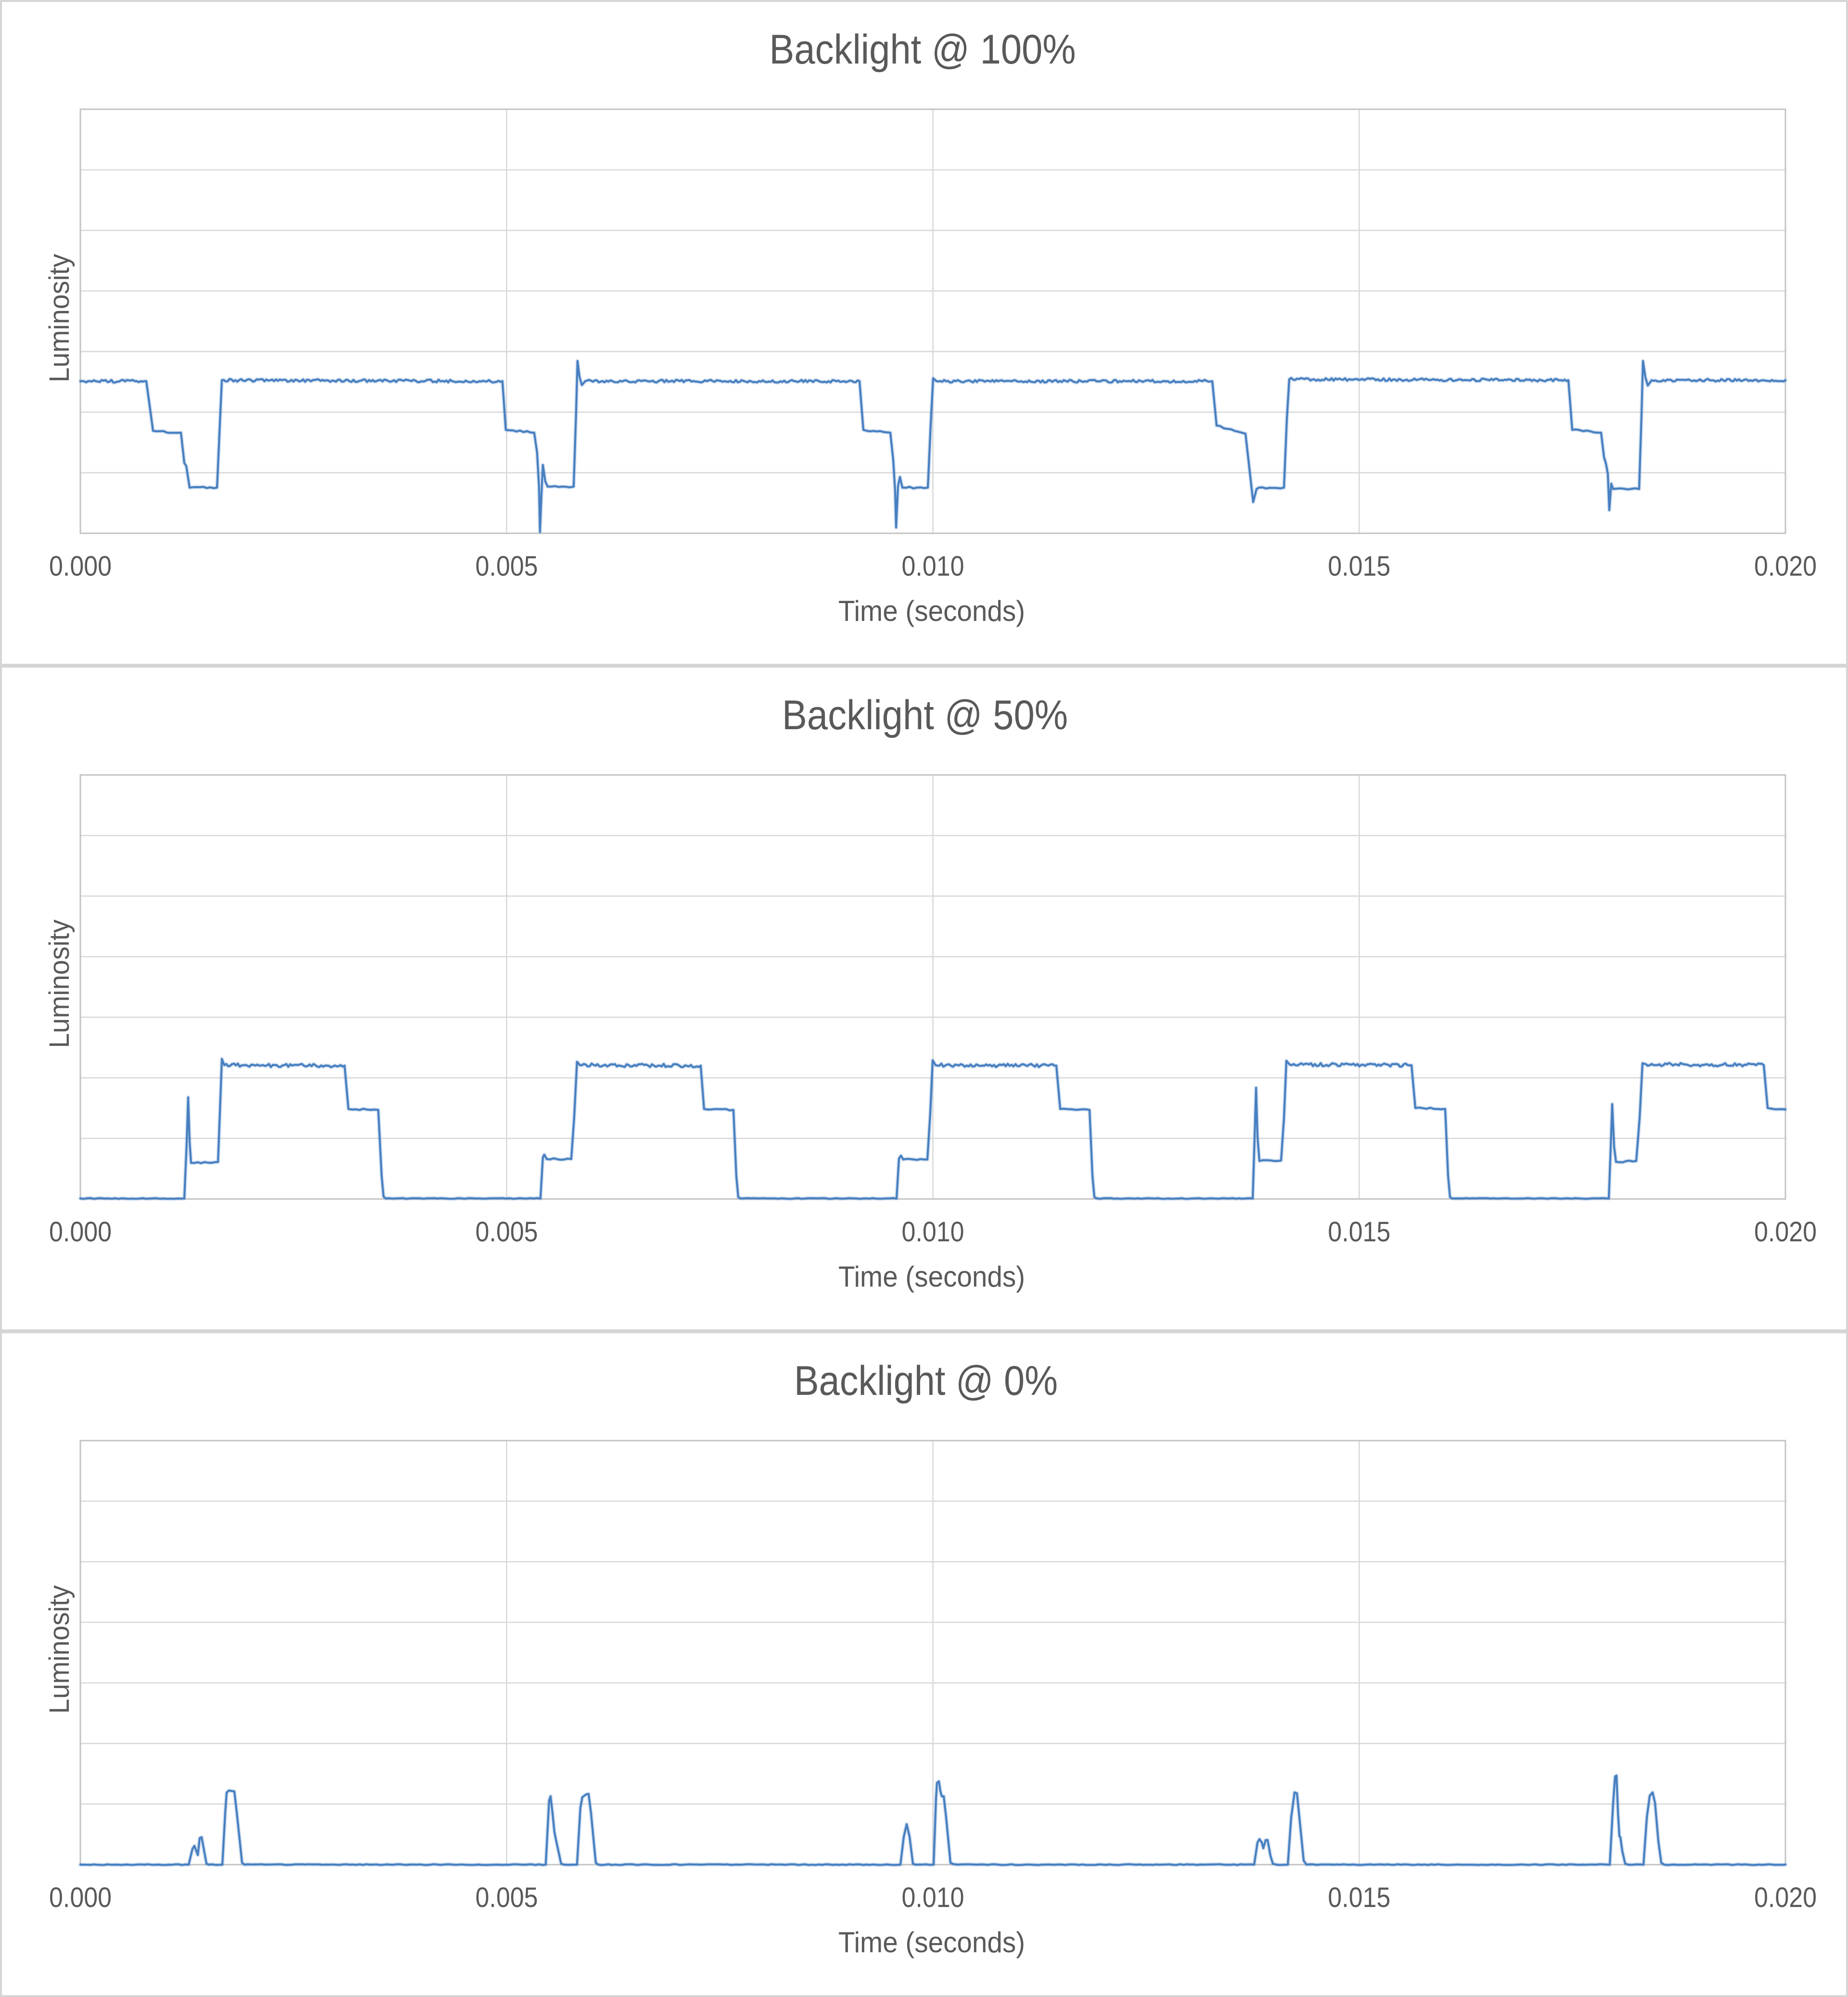 Image resolution: width=1848 pixels, height=1997 pixels. I want to click on svg-text: Backlight @ 50%, so click(925, 715).